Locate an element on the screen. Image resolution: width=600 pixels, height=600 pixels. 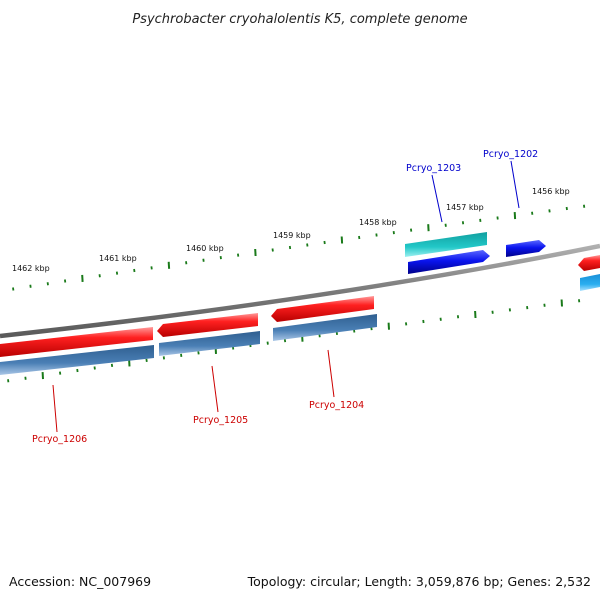
ruler-label: 1462 kbp is located at coordinates (31, 268).